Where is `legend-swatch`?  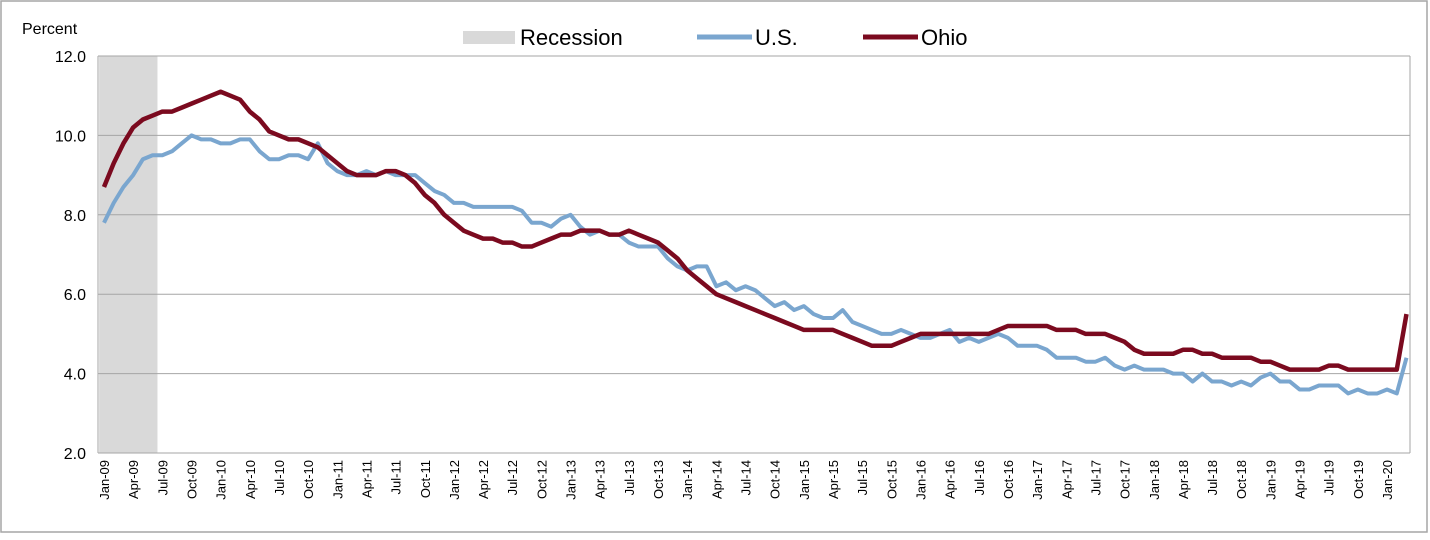 legend-swatch is located at coordinates (489, 37).